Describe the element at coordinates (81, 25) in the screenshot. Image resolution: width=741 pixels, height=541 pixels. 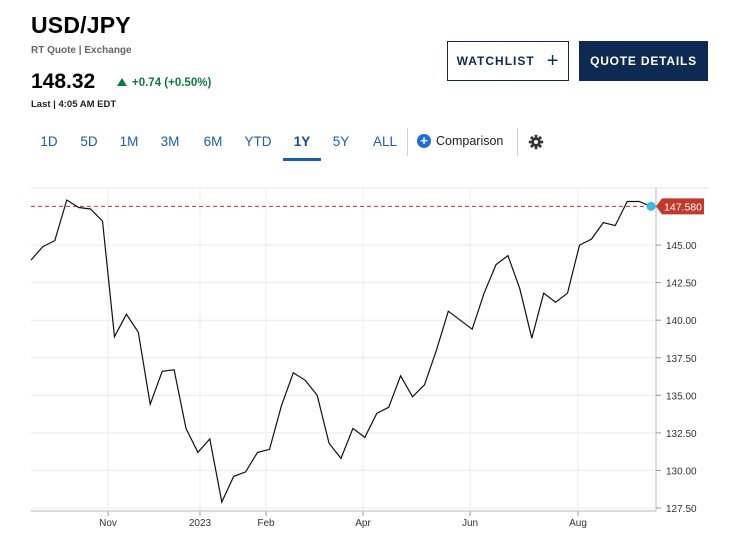
I see `symbol-title: USD/JPY` at that location.